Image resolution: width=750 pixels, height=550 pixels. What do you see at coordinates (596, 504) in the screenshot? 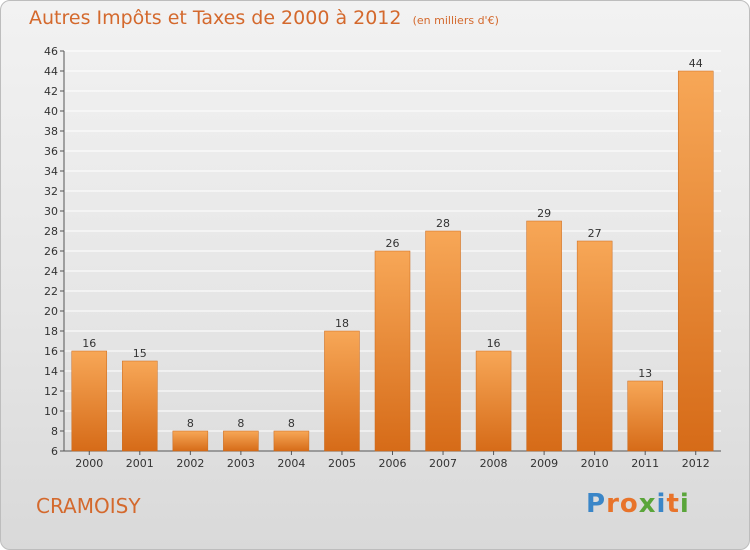
I see `logo-letter: P` at bounding box center [596, 504].